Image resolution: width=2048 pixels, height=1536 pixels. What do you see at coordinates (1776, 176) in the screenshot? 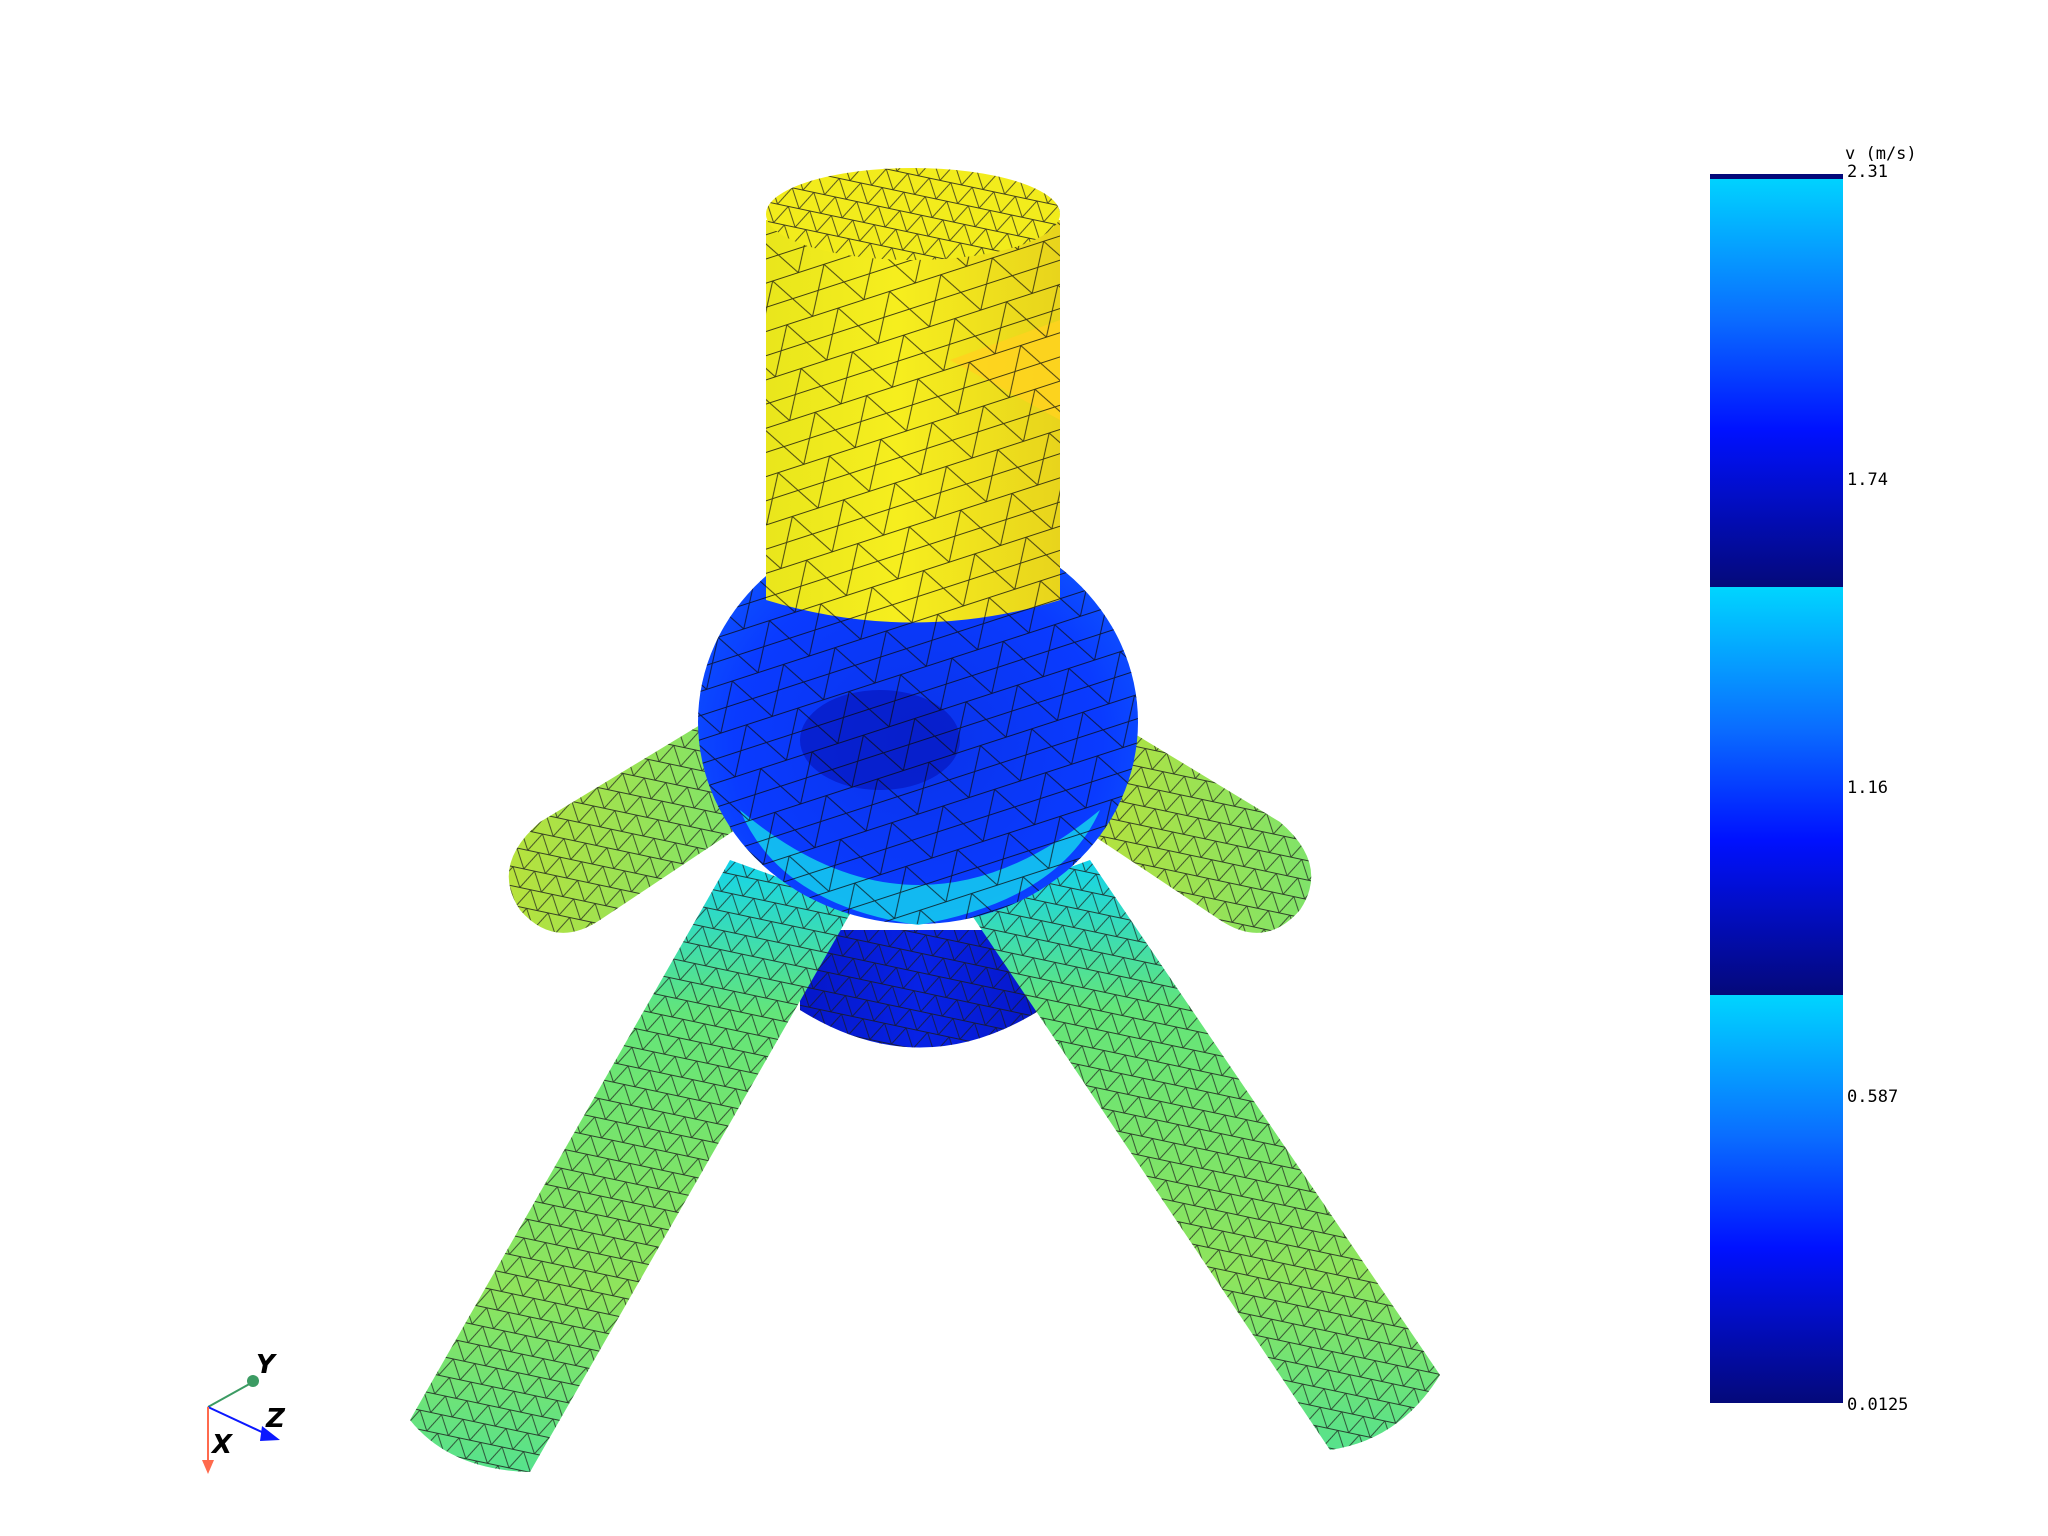
I see `colorbar-top-cap` at bounding box center [1776, 176].